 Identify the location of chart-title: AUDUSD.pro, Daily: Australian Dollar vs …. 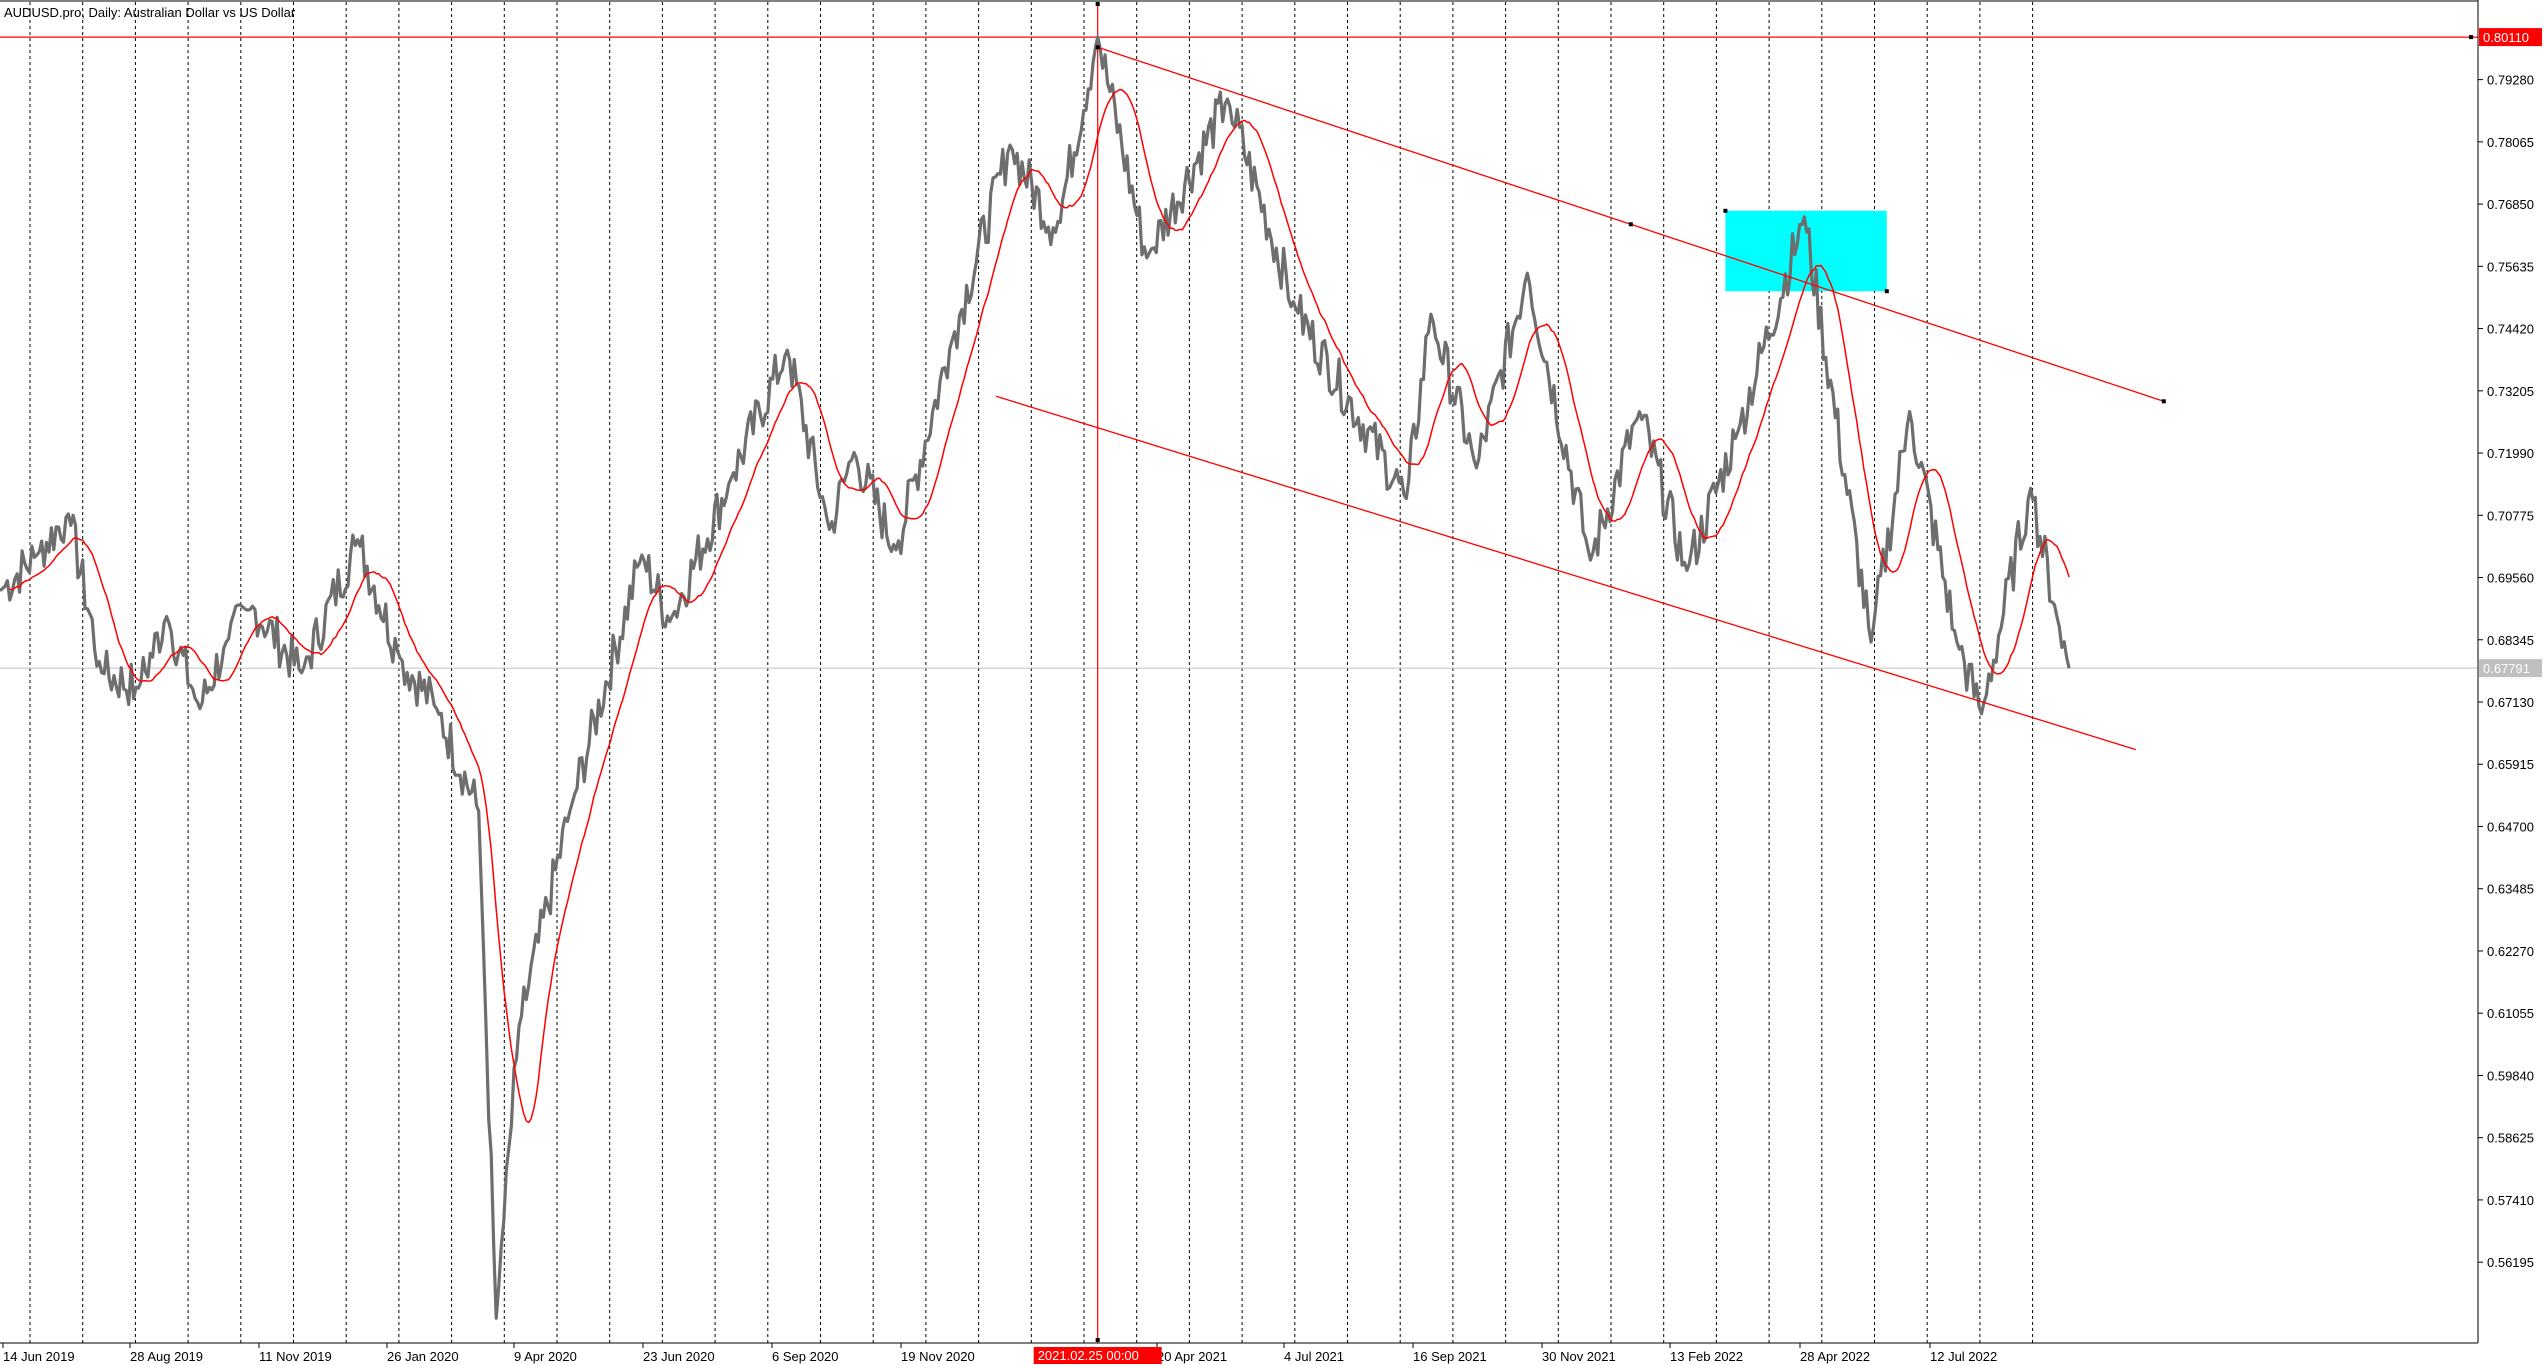
(150, 12).